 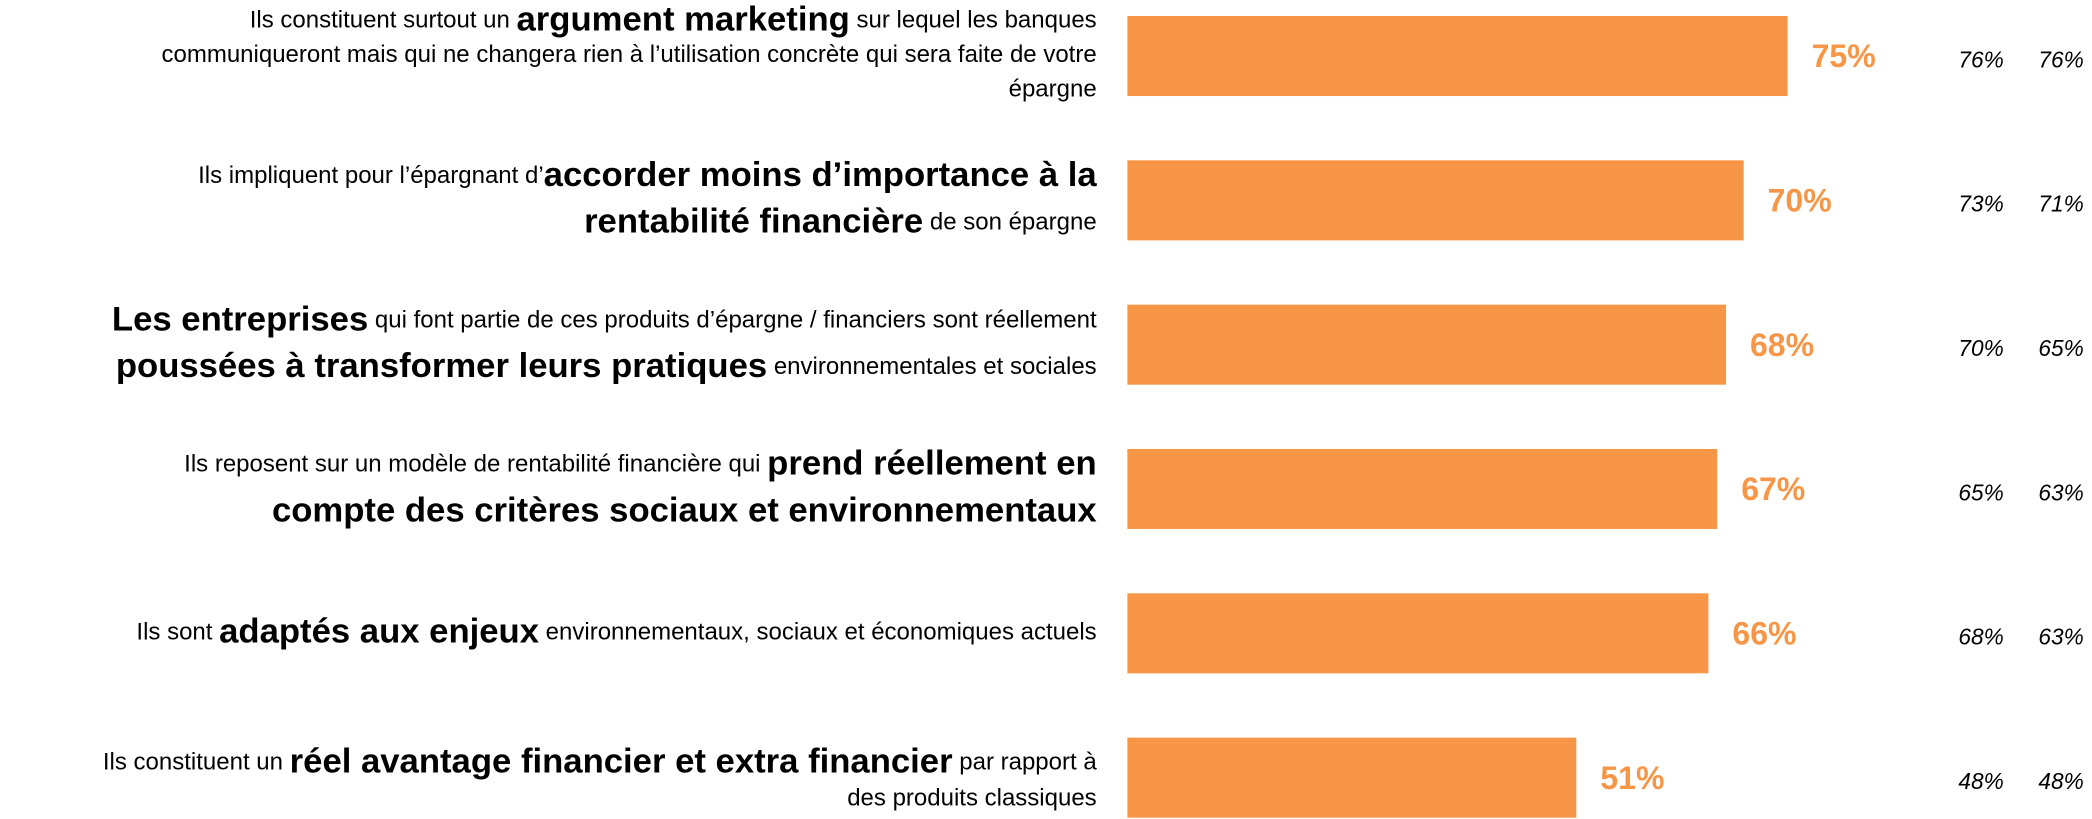 I want to click on category-label-text: Ils impliquent pour l’épargnant d’, so click(x=371, y=175).